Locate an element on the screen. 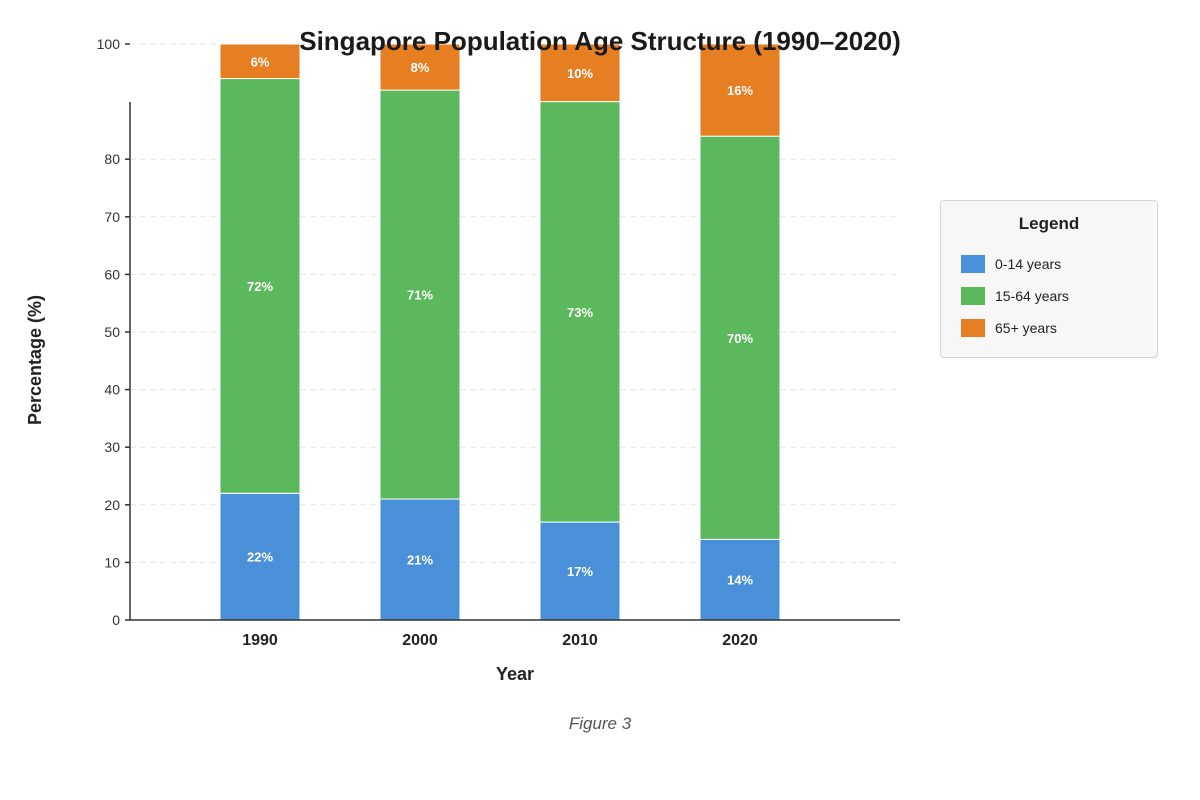 Image resolution: width=1200 pixels, height=800 pixels. data-label-2010-15-64-years: 73% is located at coordinates (580, 312).